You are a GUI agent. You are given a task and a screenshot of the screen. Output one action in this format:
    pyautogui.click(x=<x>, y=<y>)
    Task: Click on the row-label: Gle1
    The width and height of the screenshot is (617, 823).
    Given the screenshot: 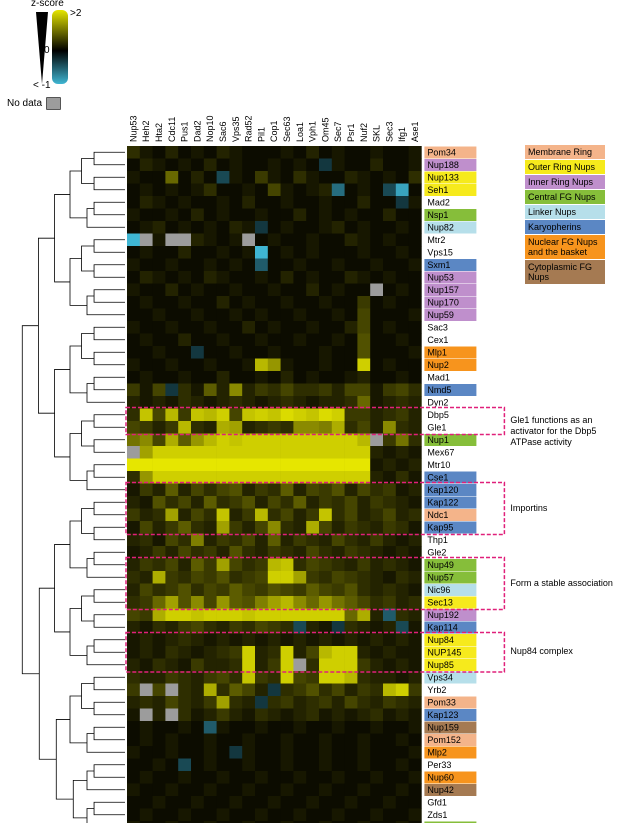 What is the action you would take?
    pyautogui.click(x=436, y=428)
    